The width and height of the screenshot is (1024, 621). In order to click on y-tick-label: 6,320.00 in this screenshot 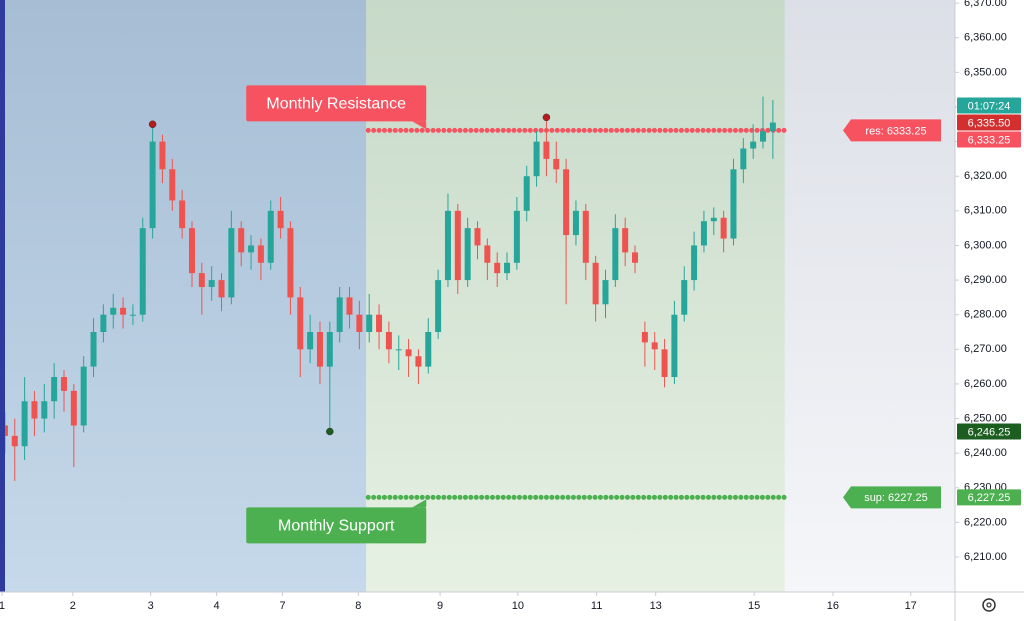, I will do `click(985, 176)`.